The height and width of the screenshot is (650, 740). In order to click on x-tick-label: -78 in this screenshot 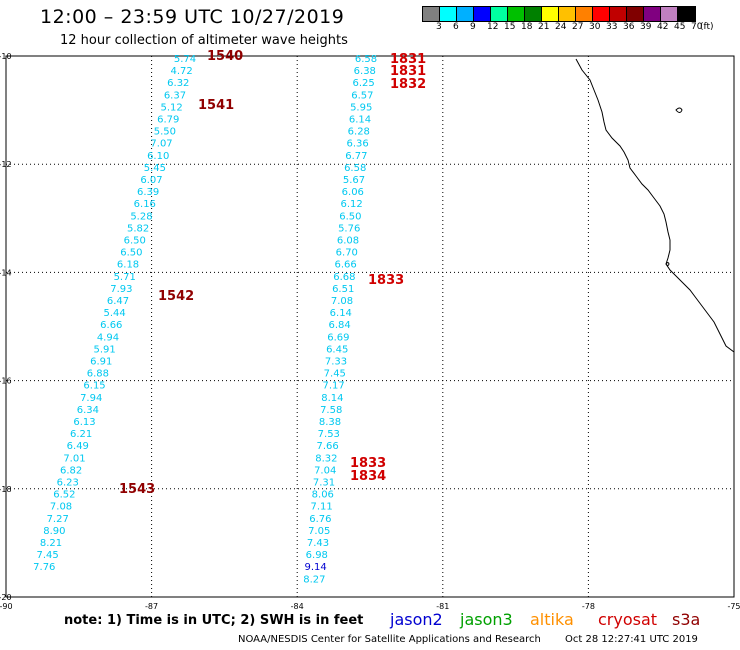, I will do `click(588, 606)`.